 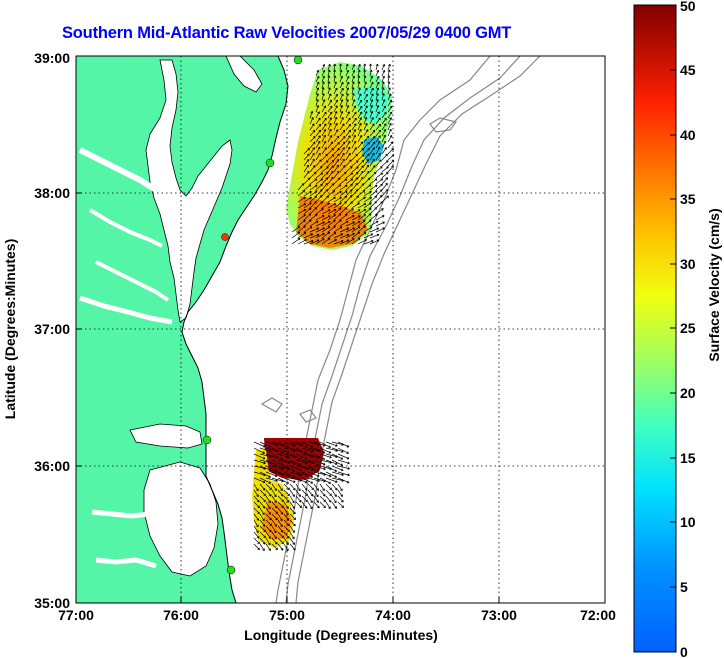 What do you see at coordinates (655, 328) in the screenshot?
I see `colorbar` at bounding box center [655, 328].